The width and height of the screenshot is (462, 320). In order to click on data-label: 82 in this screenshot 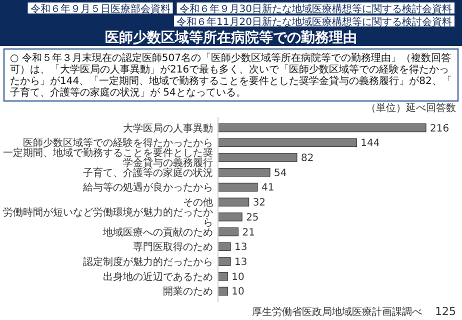, I will do `click(307, 158)`.